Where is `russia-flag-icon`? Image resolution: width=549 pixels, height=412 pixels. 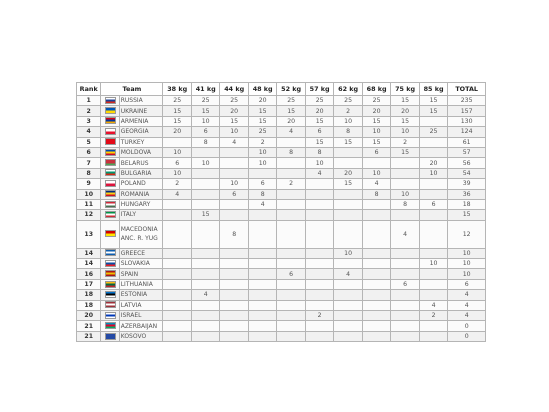
russia-flag-icon is located at coordinates (110, 100).